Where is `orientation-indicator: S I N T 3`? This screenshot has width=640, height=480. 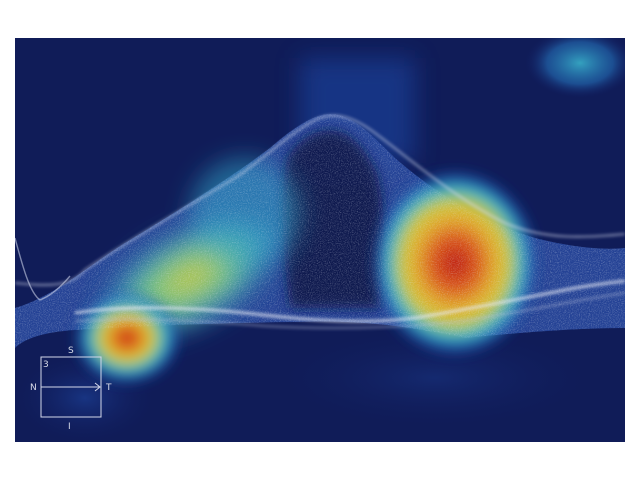 orientation-indicator: S I N T 3 is located at coordinates (71, 389).